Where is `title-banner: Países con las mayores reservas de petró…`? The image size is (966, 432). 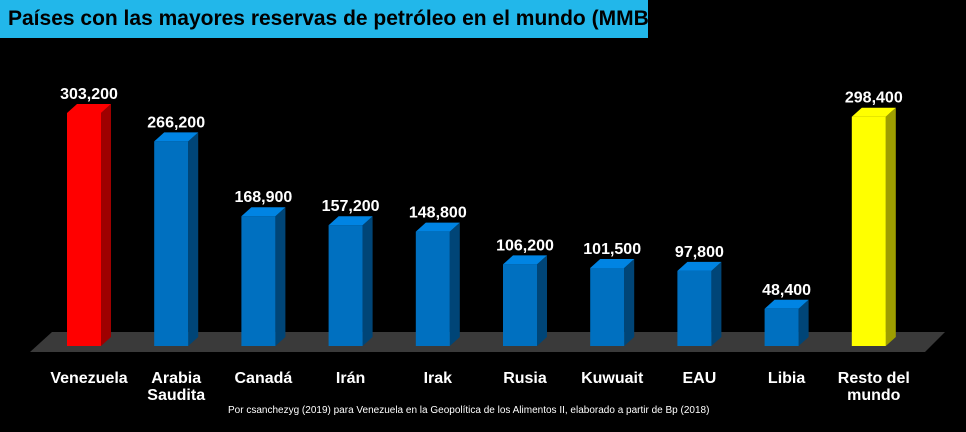
title-banner: Países con las mayores reservas de petró… is located at coordinates (328, 19).